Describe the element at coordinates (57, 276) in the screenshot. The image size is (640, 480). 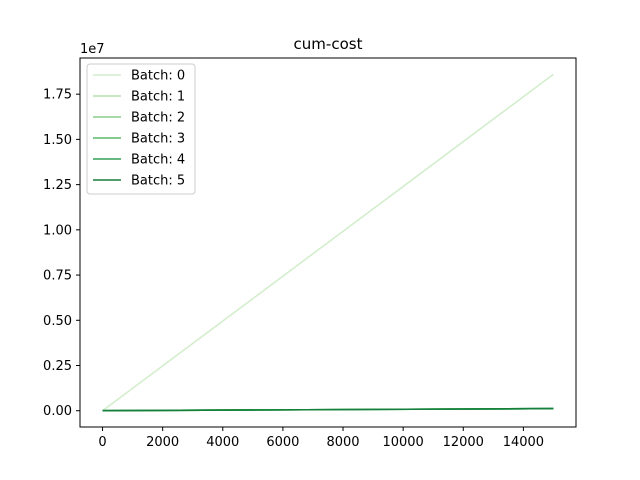
I see `y-tick-label: 0.75` at that location.